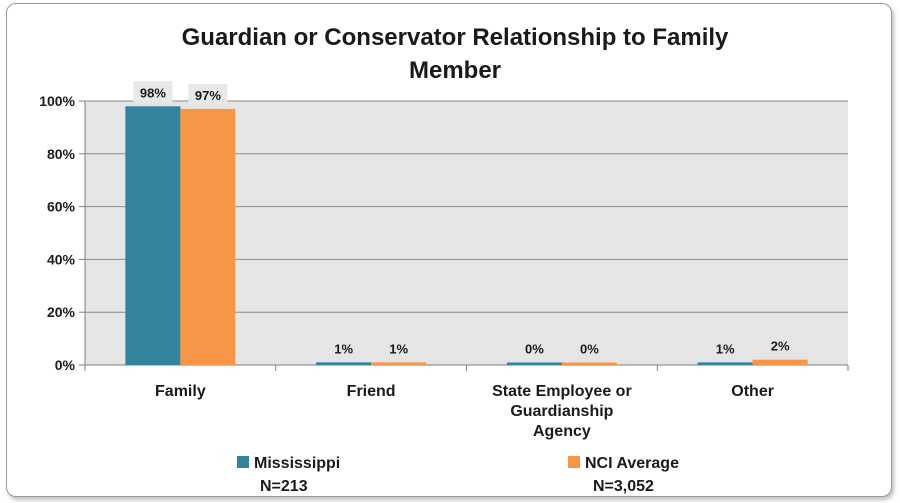 This screenshot has height=503, width=900. I want to click on category-label: Agency, so click(562, 431).